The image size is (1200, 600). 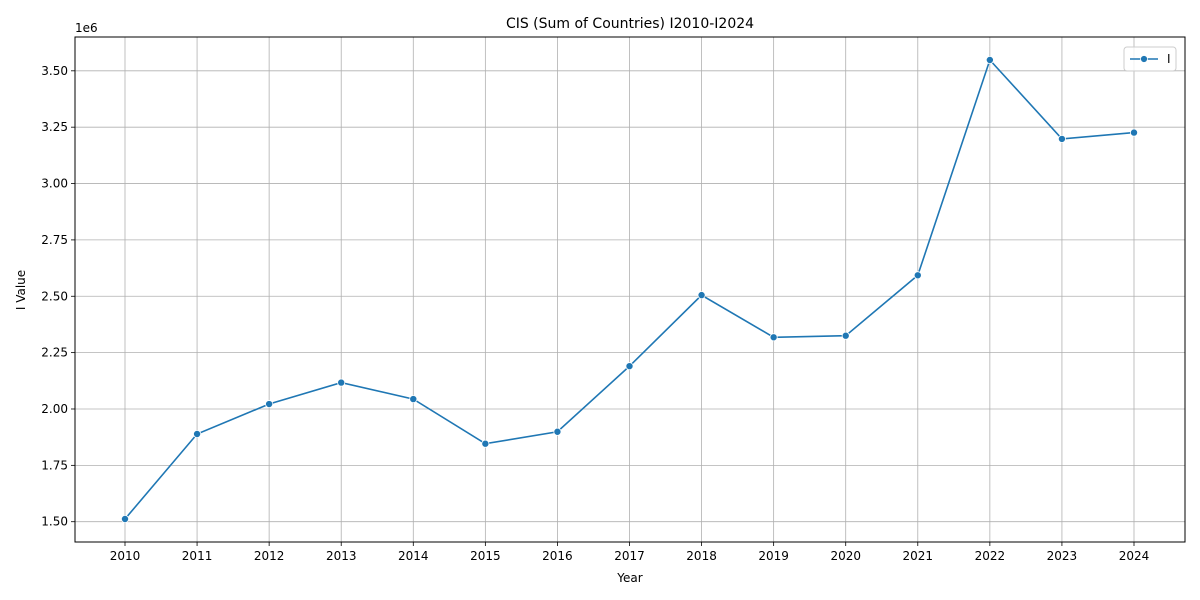 What do you see at coordinates (413, 556) in the screenshot?
I see `x-tick-label: 2014` at bounding box center [413, 556].